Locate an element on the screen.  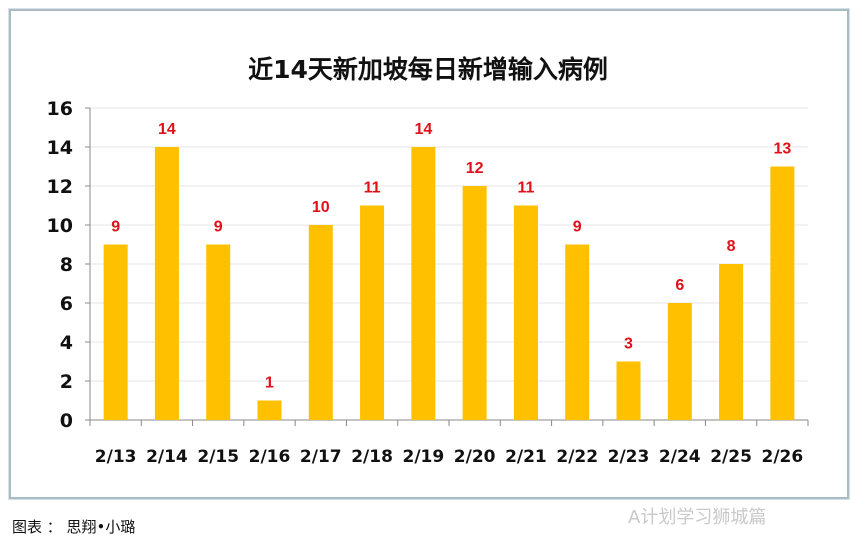
y-tick-label: 6 is located at coordinates (66, 304).